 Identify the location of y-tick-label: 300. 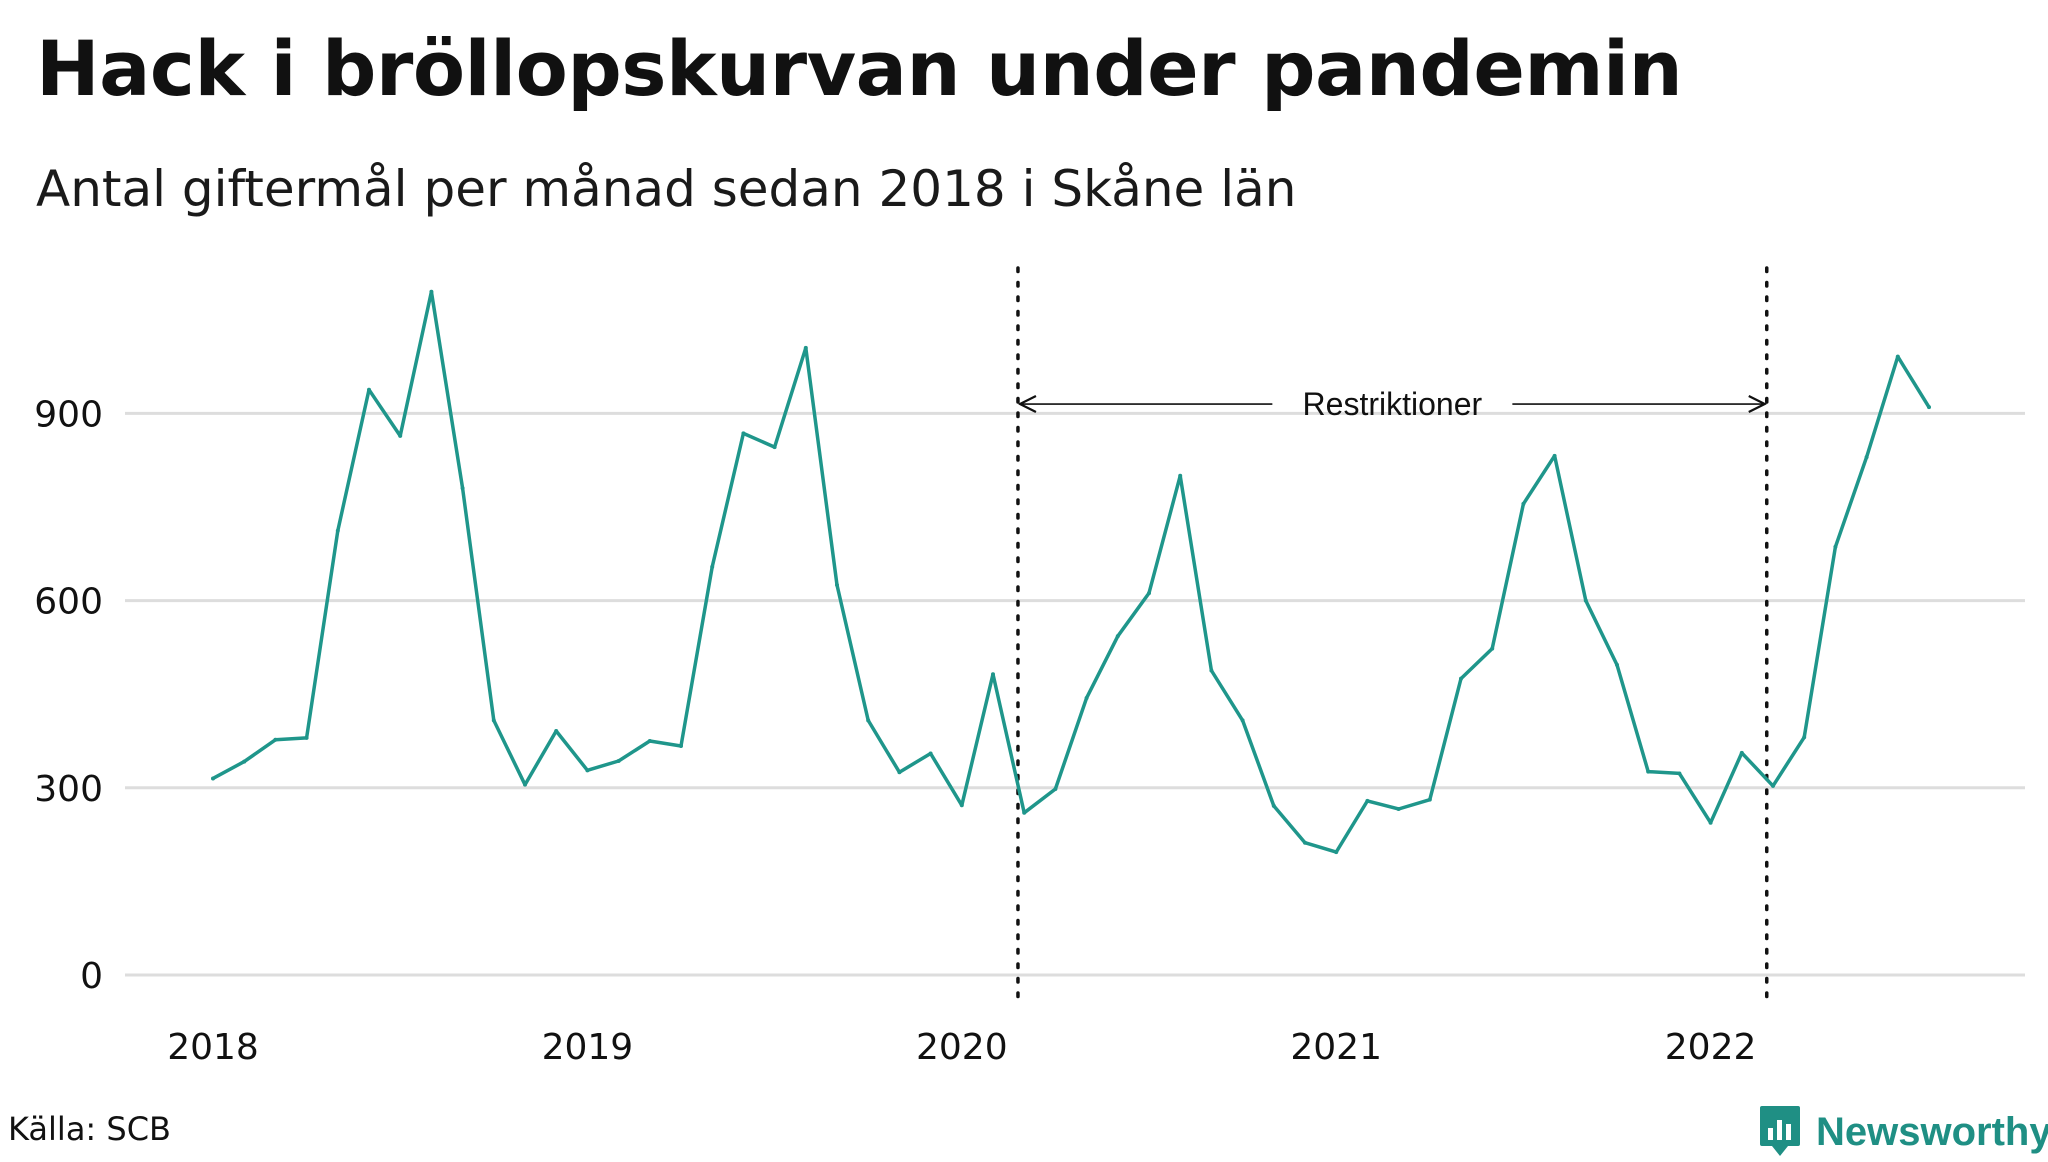
(68, 789).